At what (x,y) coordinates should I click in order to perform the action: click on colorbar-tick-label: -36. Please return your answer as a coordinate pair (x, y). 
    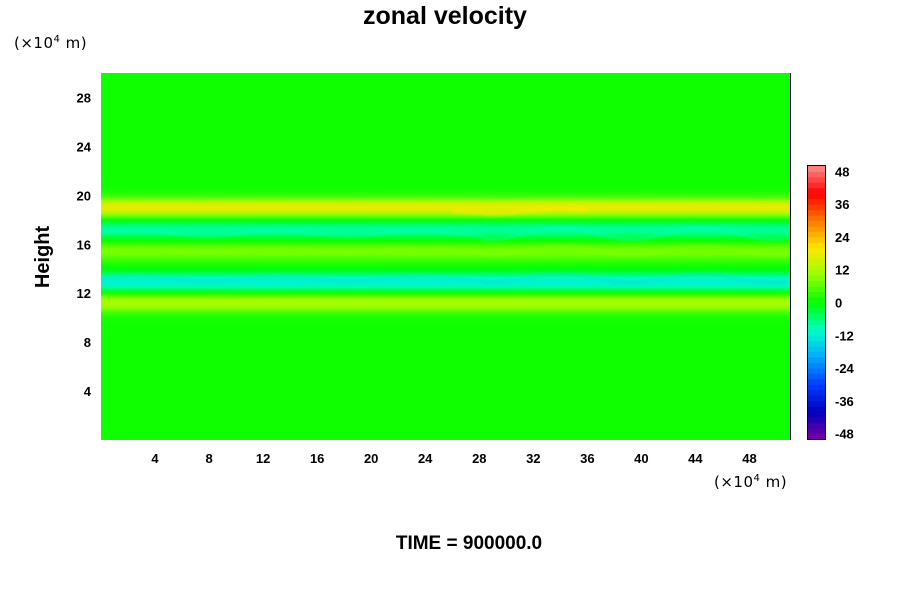
    Looking at the image, I should click on (844, 401).